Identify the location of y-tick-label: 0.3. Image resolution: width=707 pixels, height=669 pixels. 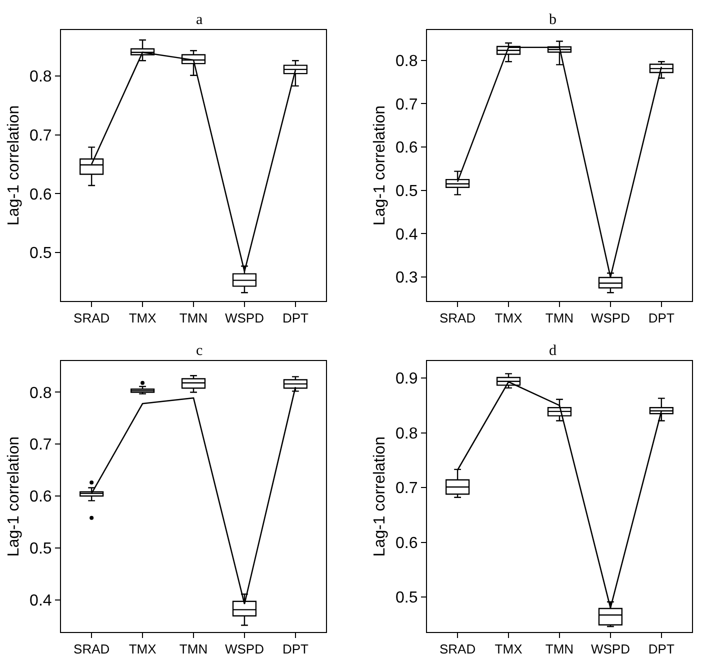
(407, 278).